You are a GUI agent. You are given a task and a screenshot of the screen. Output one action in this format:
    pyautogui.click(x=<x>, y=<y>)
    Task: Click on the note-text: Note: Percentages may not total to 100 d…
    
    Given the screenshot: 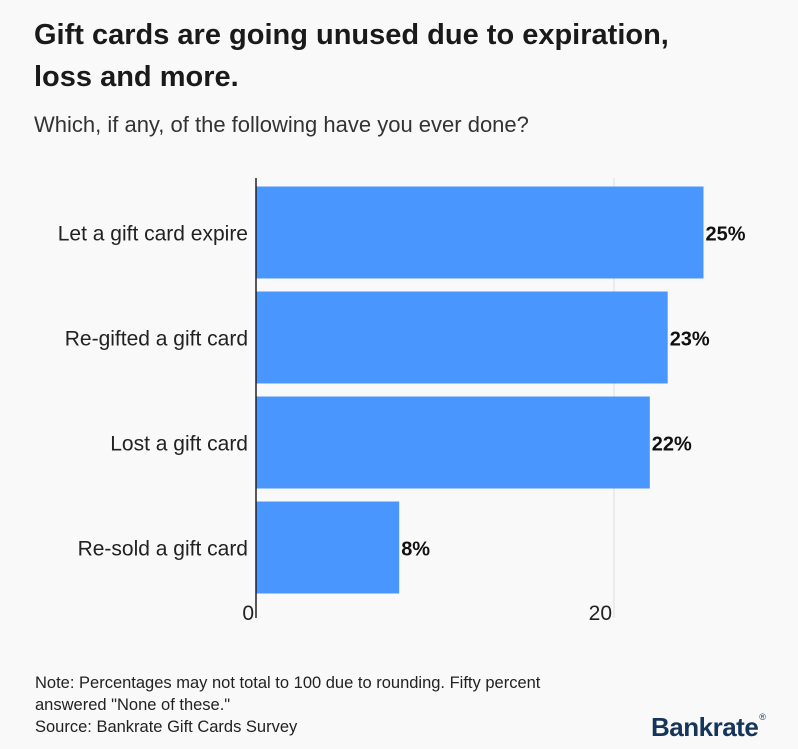 What is the action you would take?
    pyautogui.click(x=288, y=694)
    